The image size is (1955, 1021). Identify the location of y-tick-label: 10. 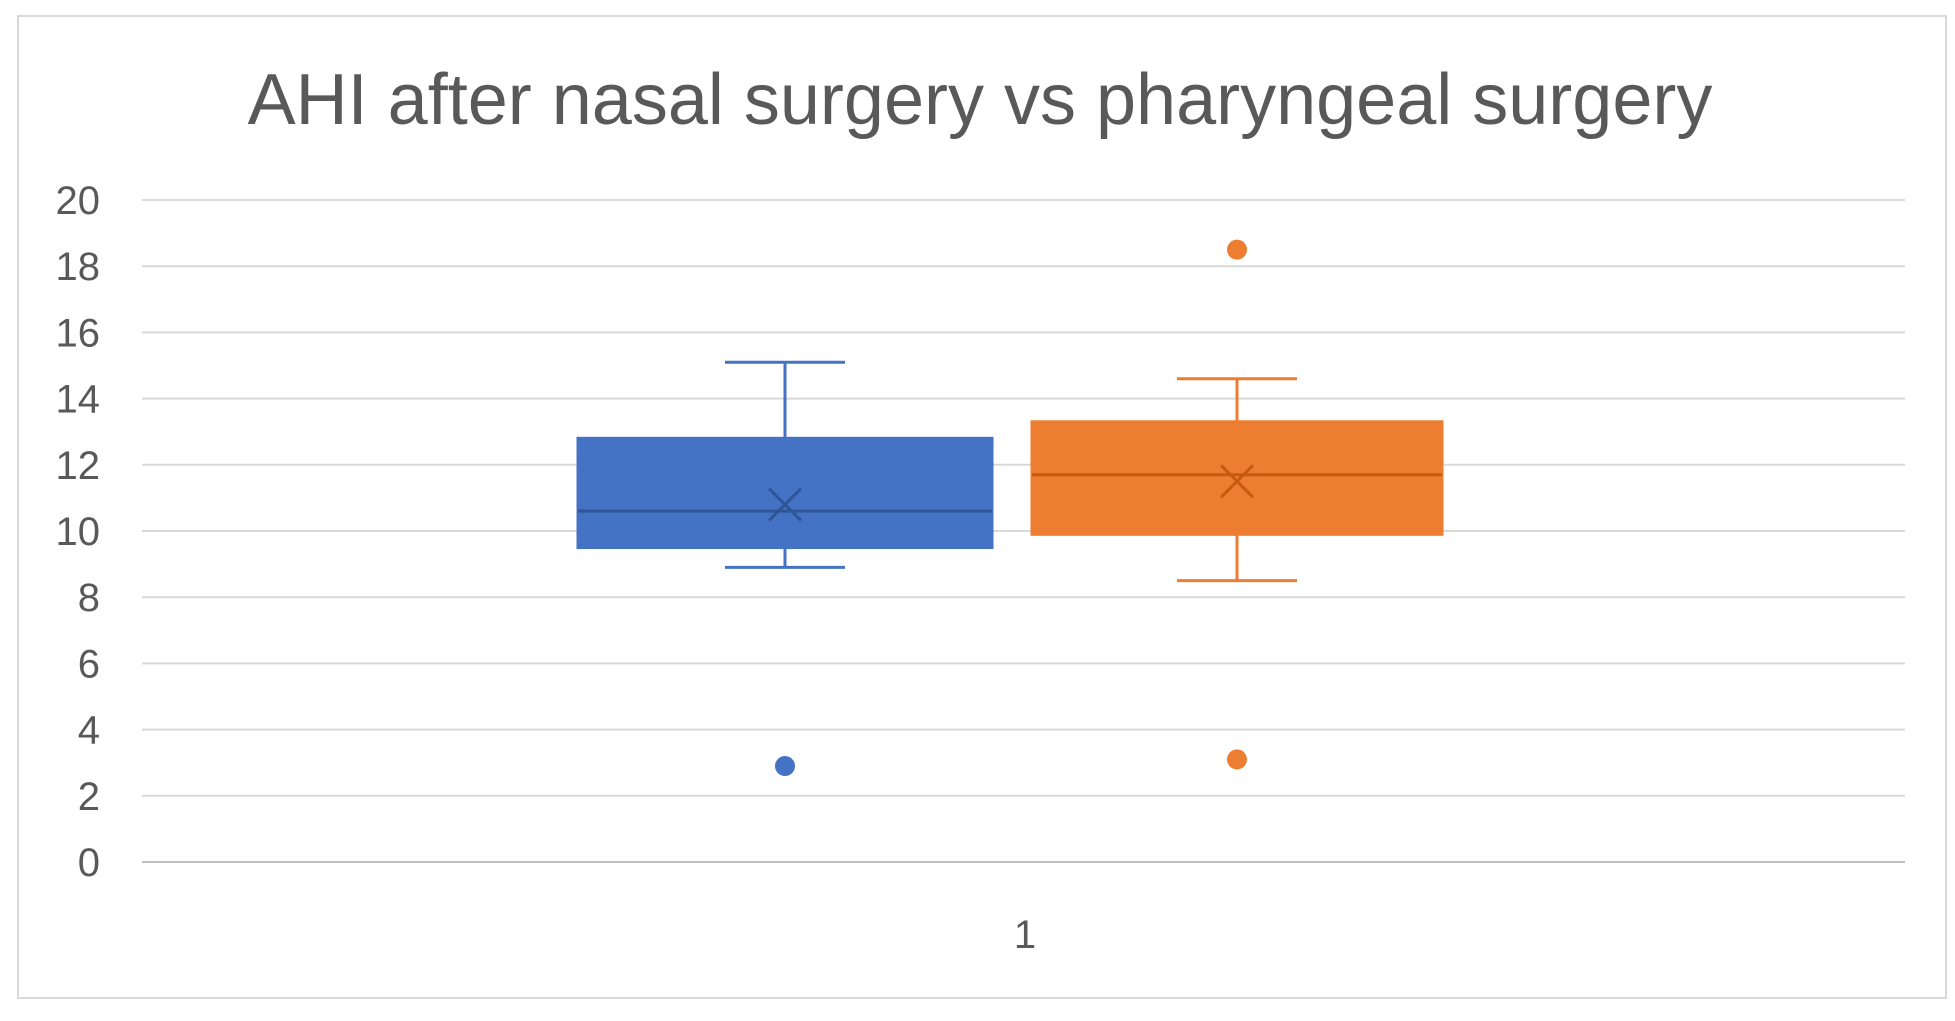
(78, 532).